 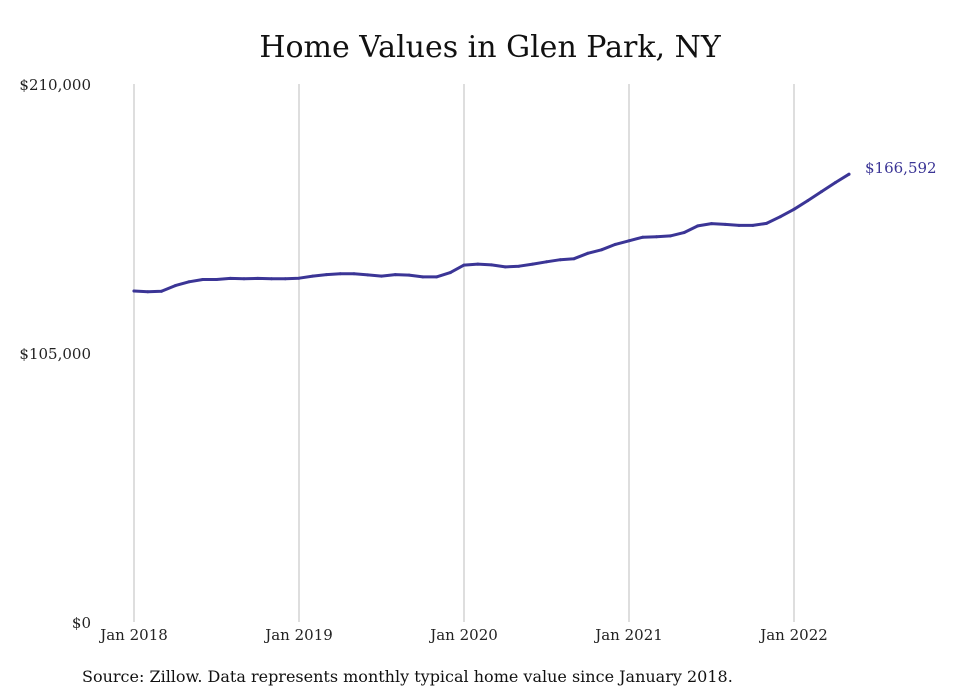 I want to click on chart-title: Home Values in Glen Park, NY, so click(x=490, y=47).